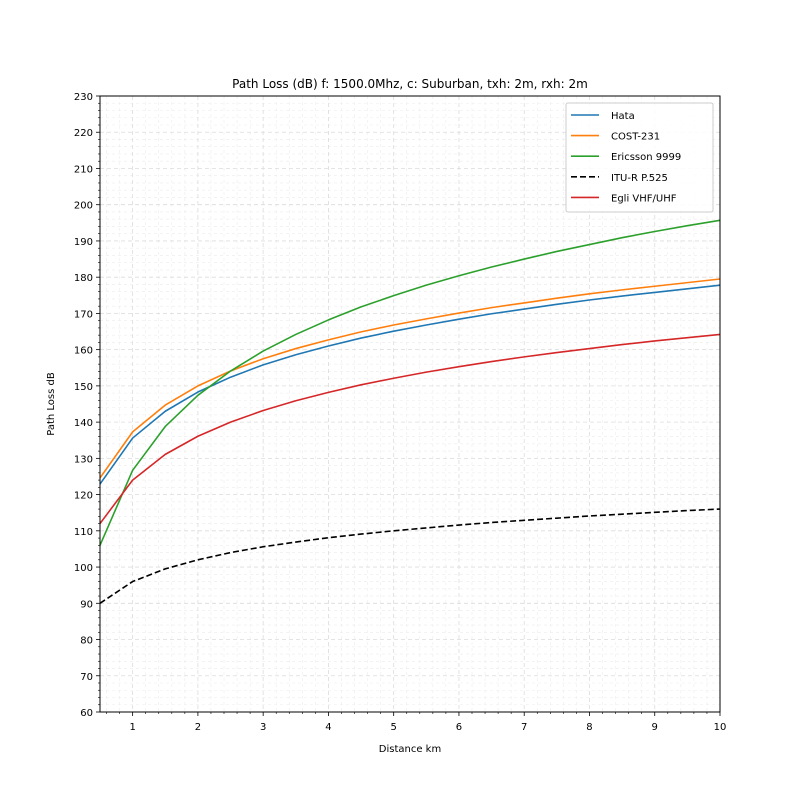  I want to click on y-tick-label: 100, so click(83, 568).